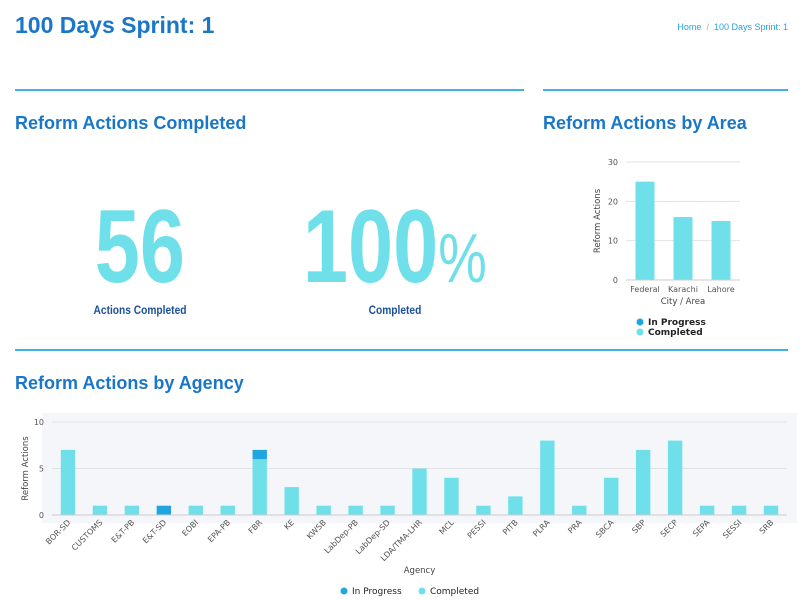  What do you see at coordinates (41, 469) in the screenshot?
I see `y-tick-label: 5` at bounding box center [41, 469].